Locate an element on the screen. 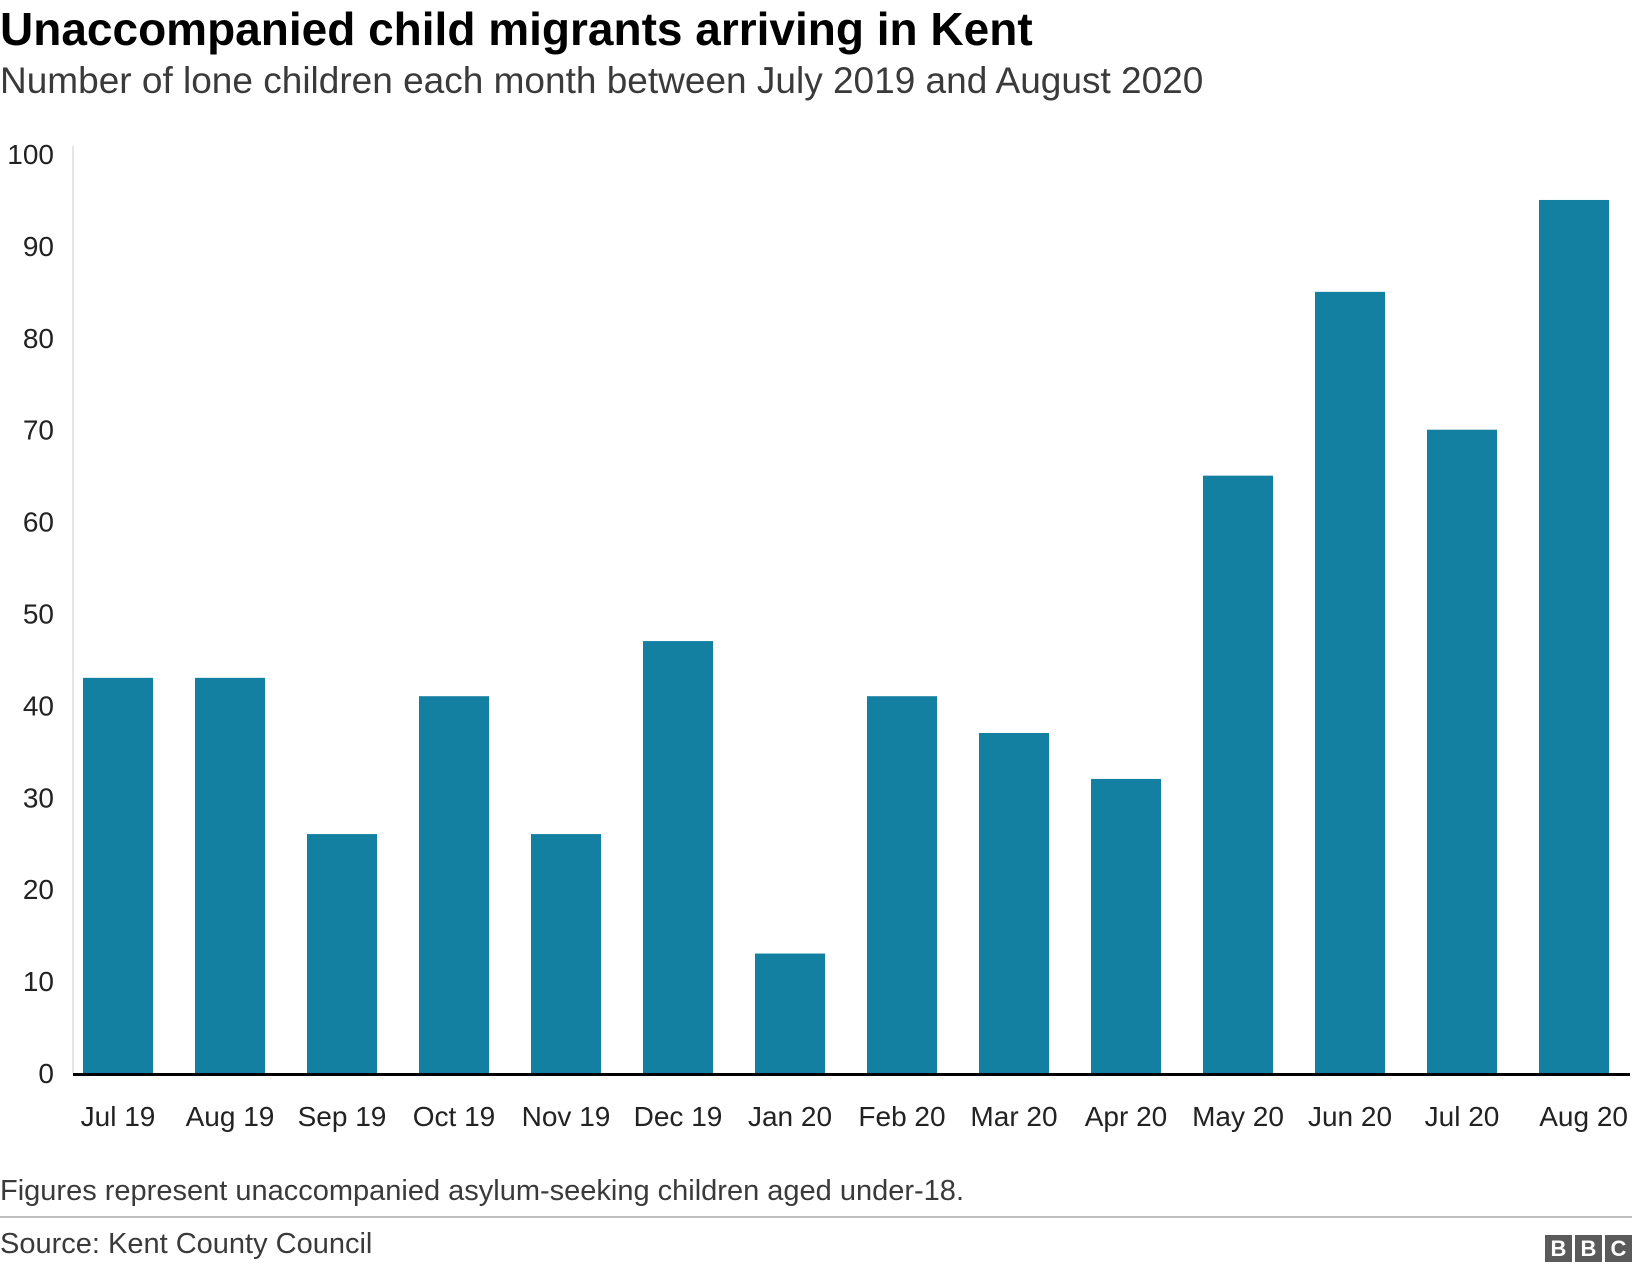  y-tick-label-0: 0 is located at coordinates (46, 1073).